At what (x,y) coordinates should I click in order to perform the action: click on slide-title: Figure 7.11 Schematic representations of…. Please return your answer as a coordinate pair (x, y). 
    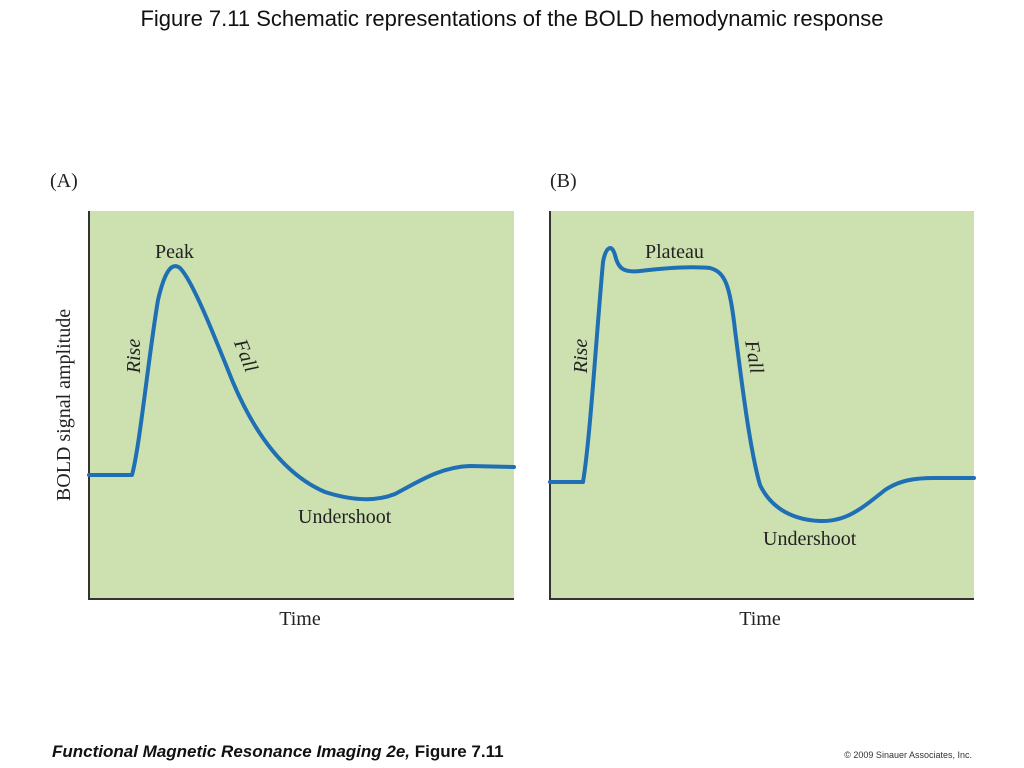
    Looking at the image, I should click on (512, 18).